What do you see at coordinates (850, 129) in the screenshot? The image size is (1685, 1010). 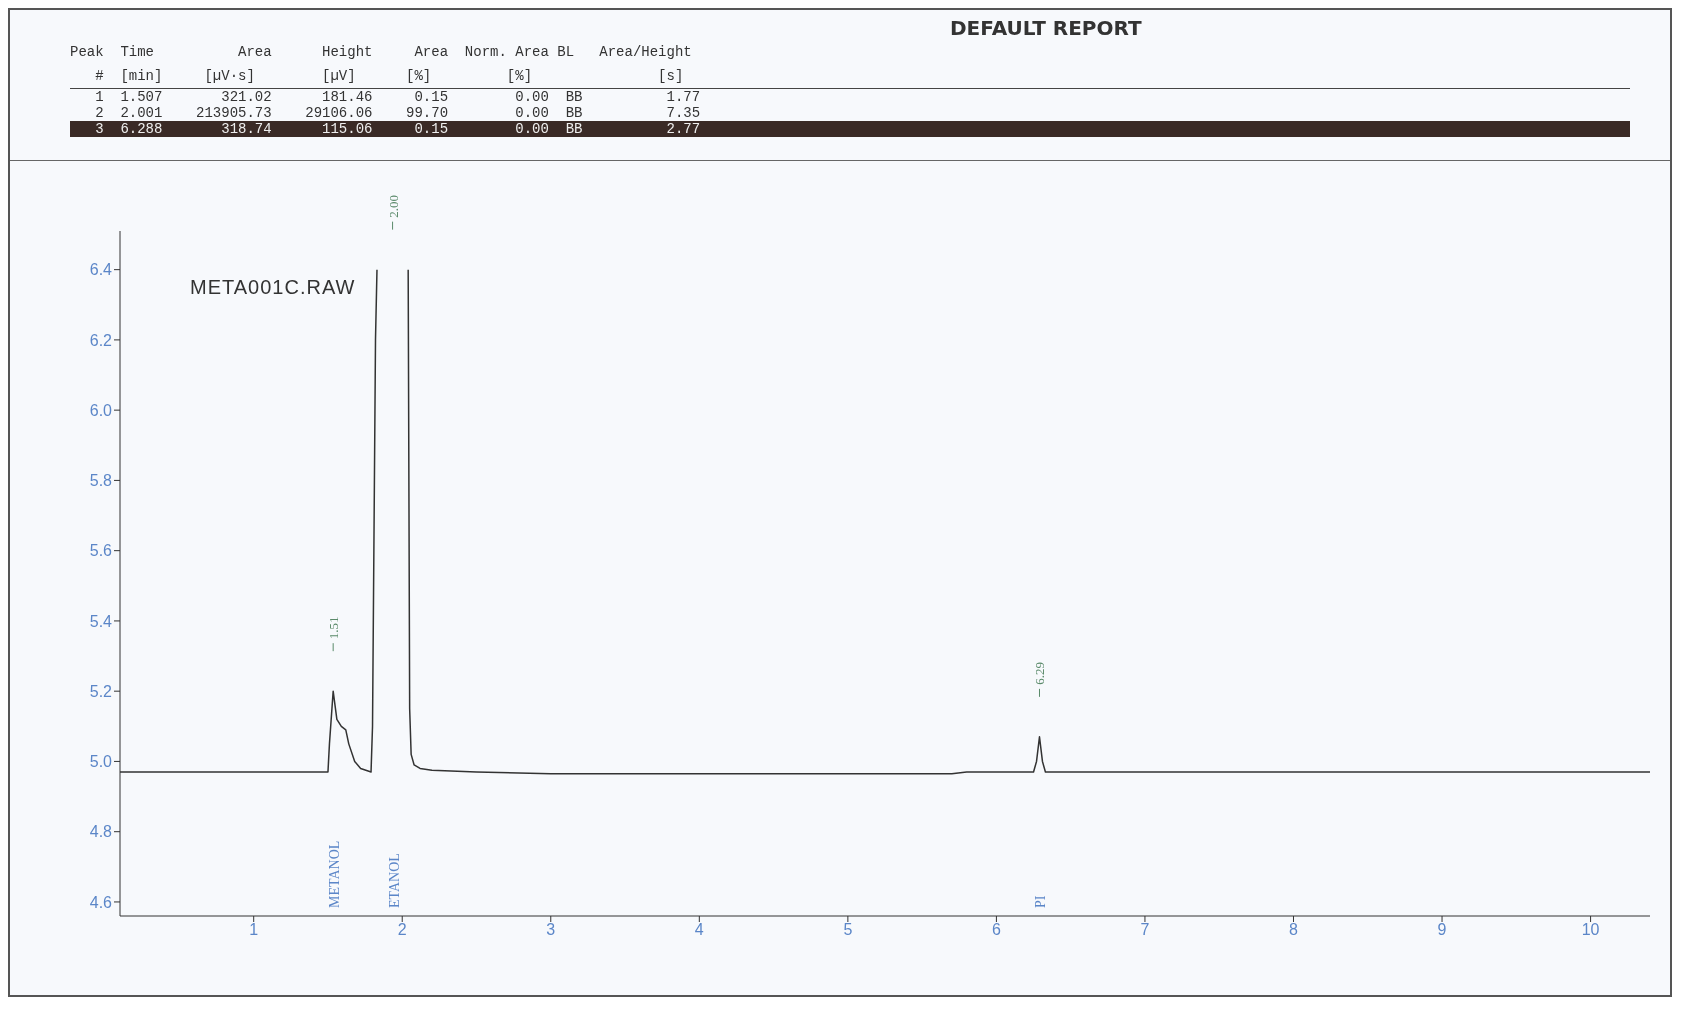 I see `text: 3 6.288 318.74 115.06 0.15 0.00 BB 2.77` at bounding box center [850, 129].